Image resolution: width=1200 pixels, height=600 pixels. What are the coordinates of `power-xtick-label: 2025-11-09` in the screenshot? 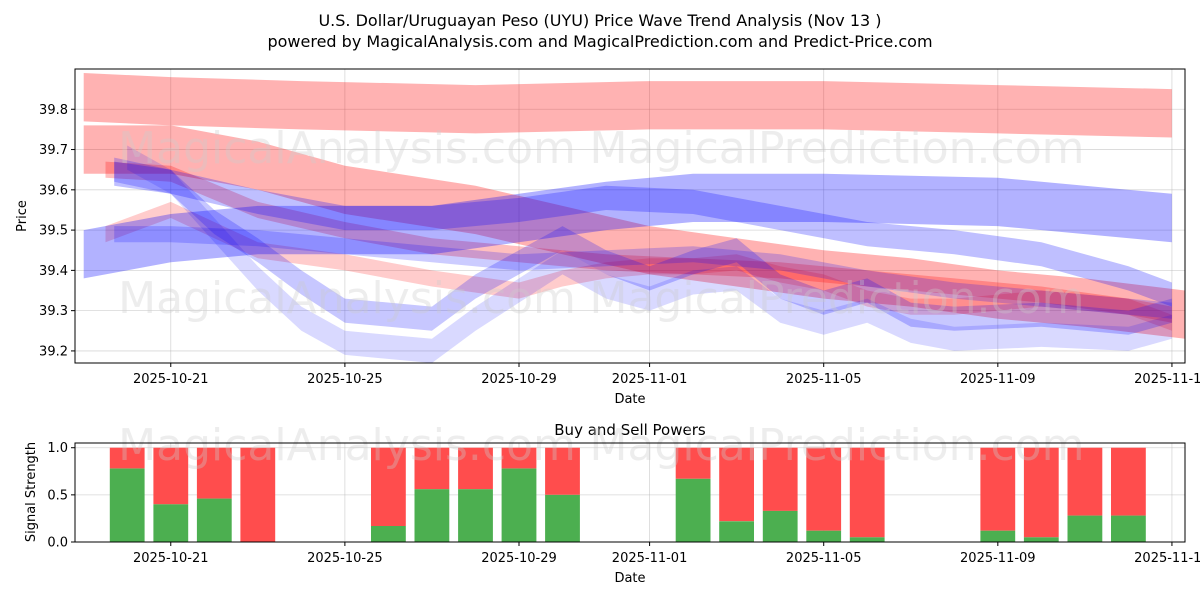 It's located at (998, 558).